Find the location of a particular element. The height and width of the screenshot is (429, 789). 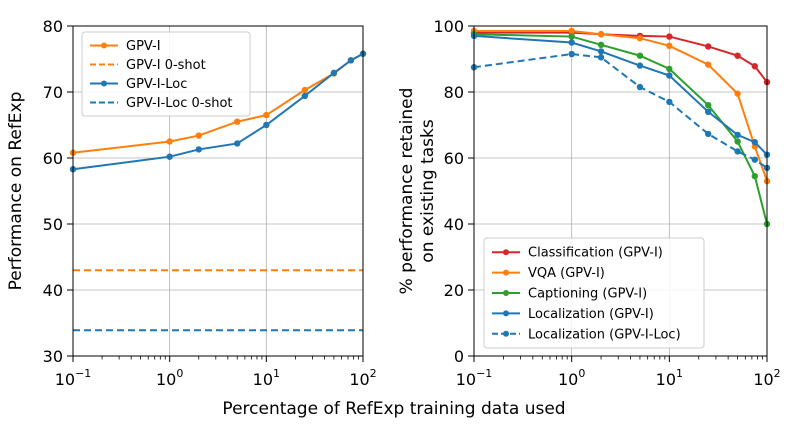

series-line-localization-gpv-i-loc- is located at coordinates (620, 111).